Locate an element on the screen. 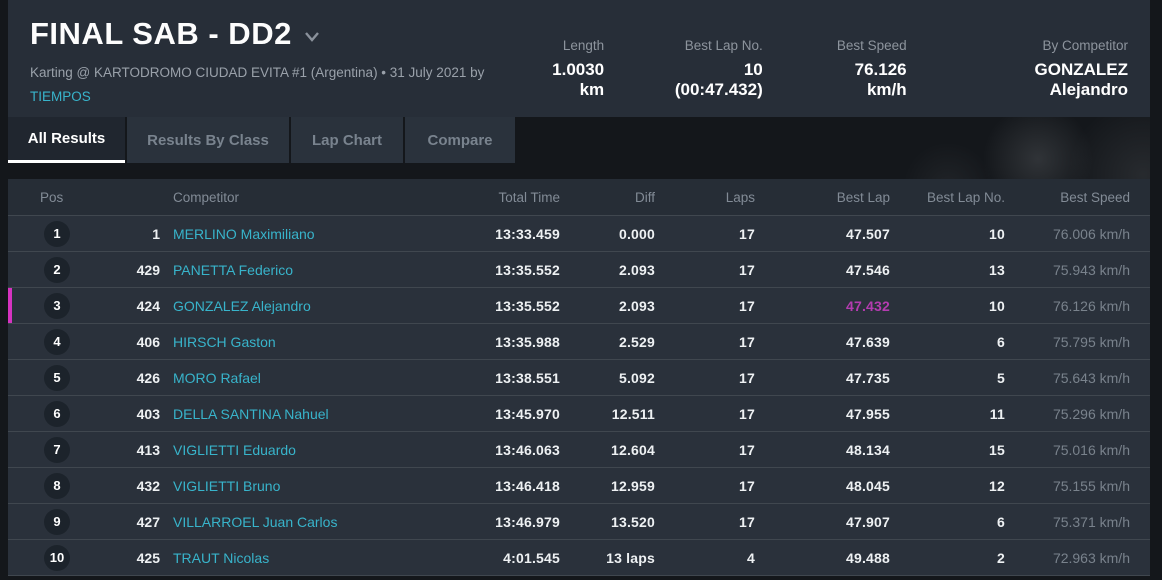 The width and height of the screenshot is (1162, 580). kart-number-cell: 429 is located at coordinates (148, 269).